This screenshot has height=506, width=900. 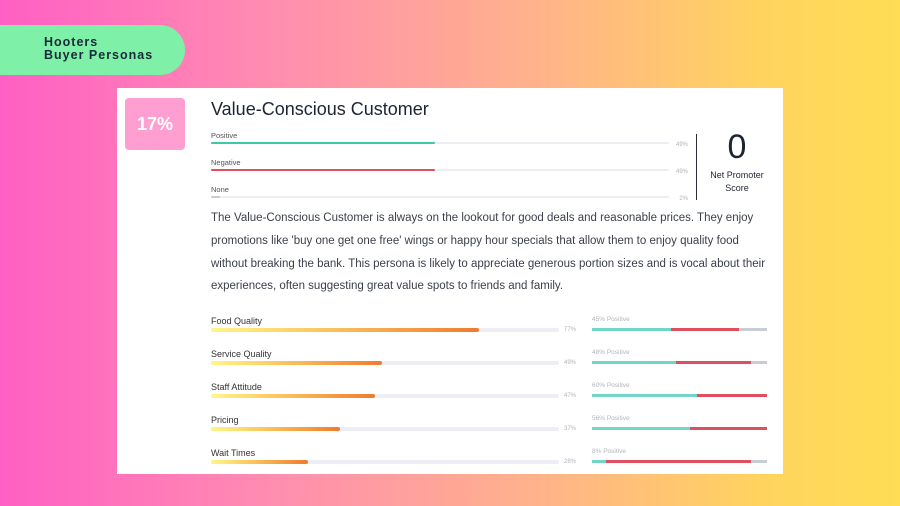 I want to click on header-title-line1: Hooters, so click(x=71, y=42).